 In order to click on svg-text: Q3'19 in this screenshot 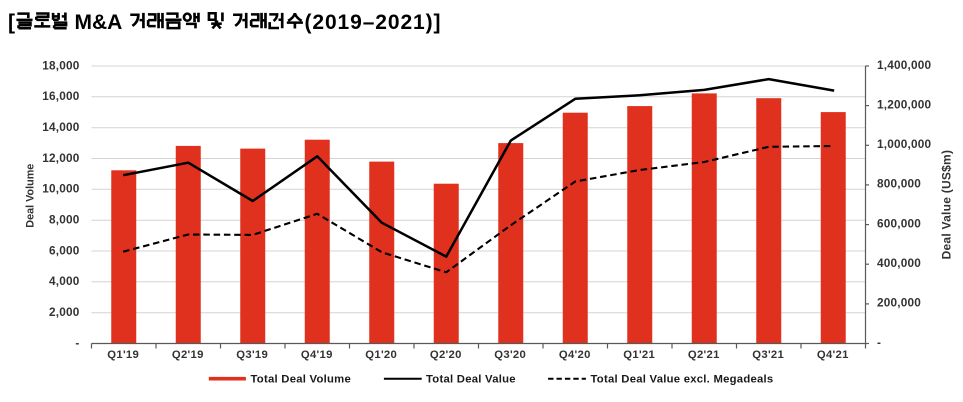, I will do `click(252, 355)`.